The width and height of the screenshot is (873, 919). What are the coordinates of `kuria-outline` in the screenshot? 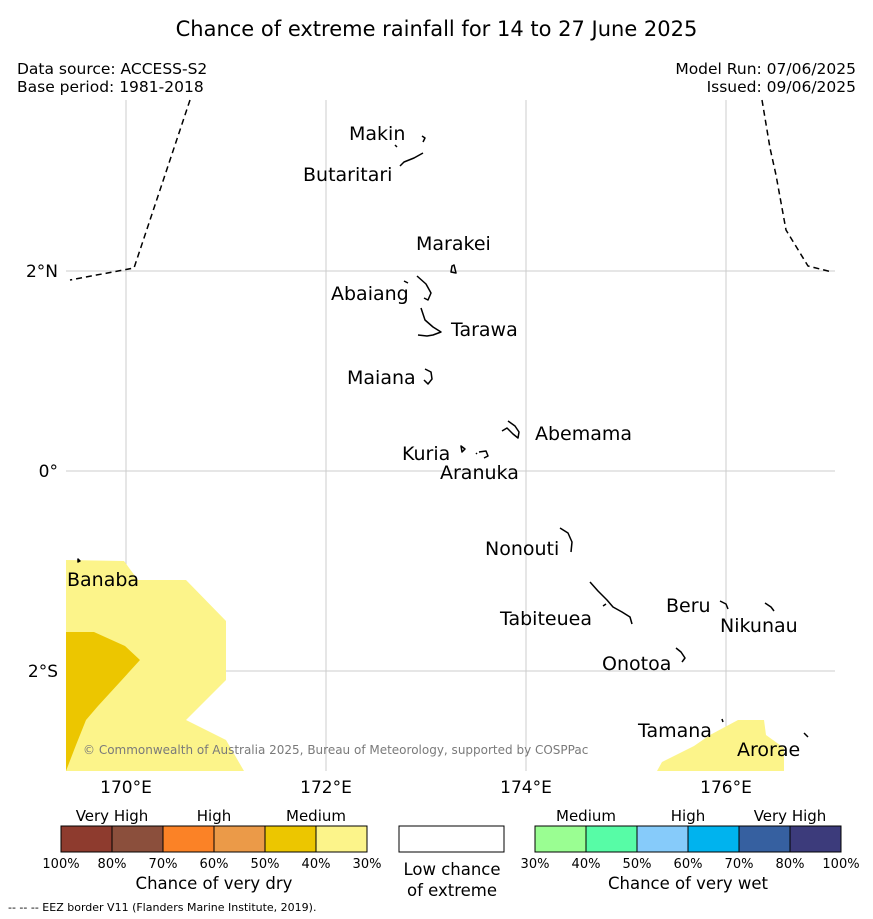 It's located at (463, 449).